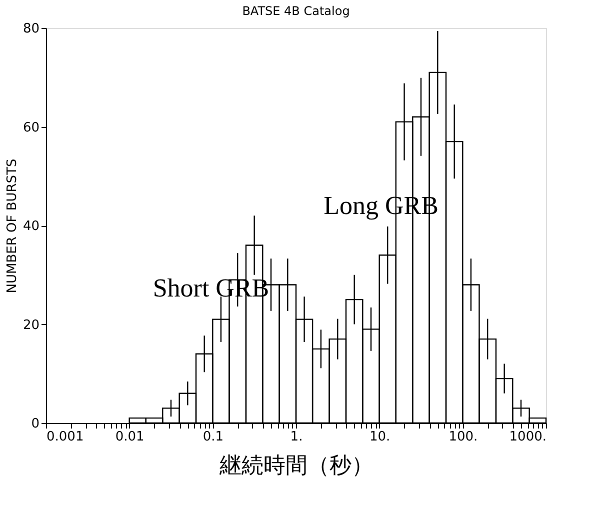 The height and width of the screenshot is (507, 614). I want to click on x-tick-label: 10., so click(379, 437).